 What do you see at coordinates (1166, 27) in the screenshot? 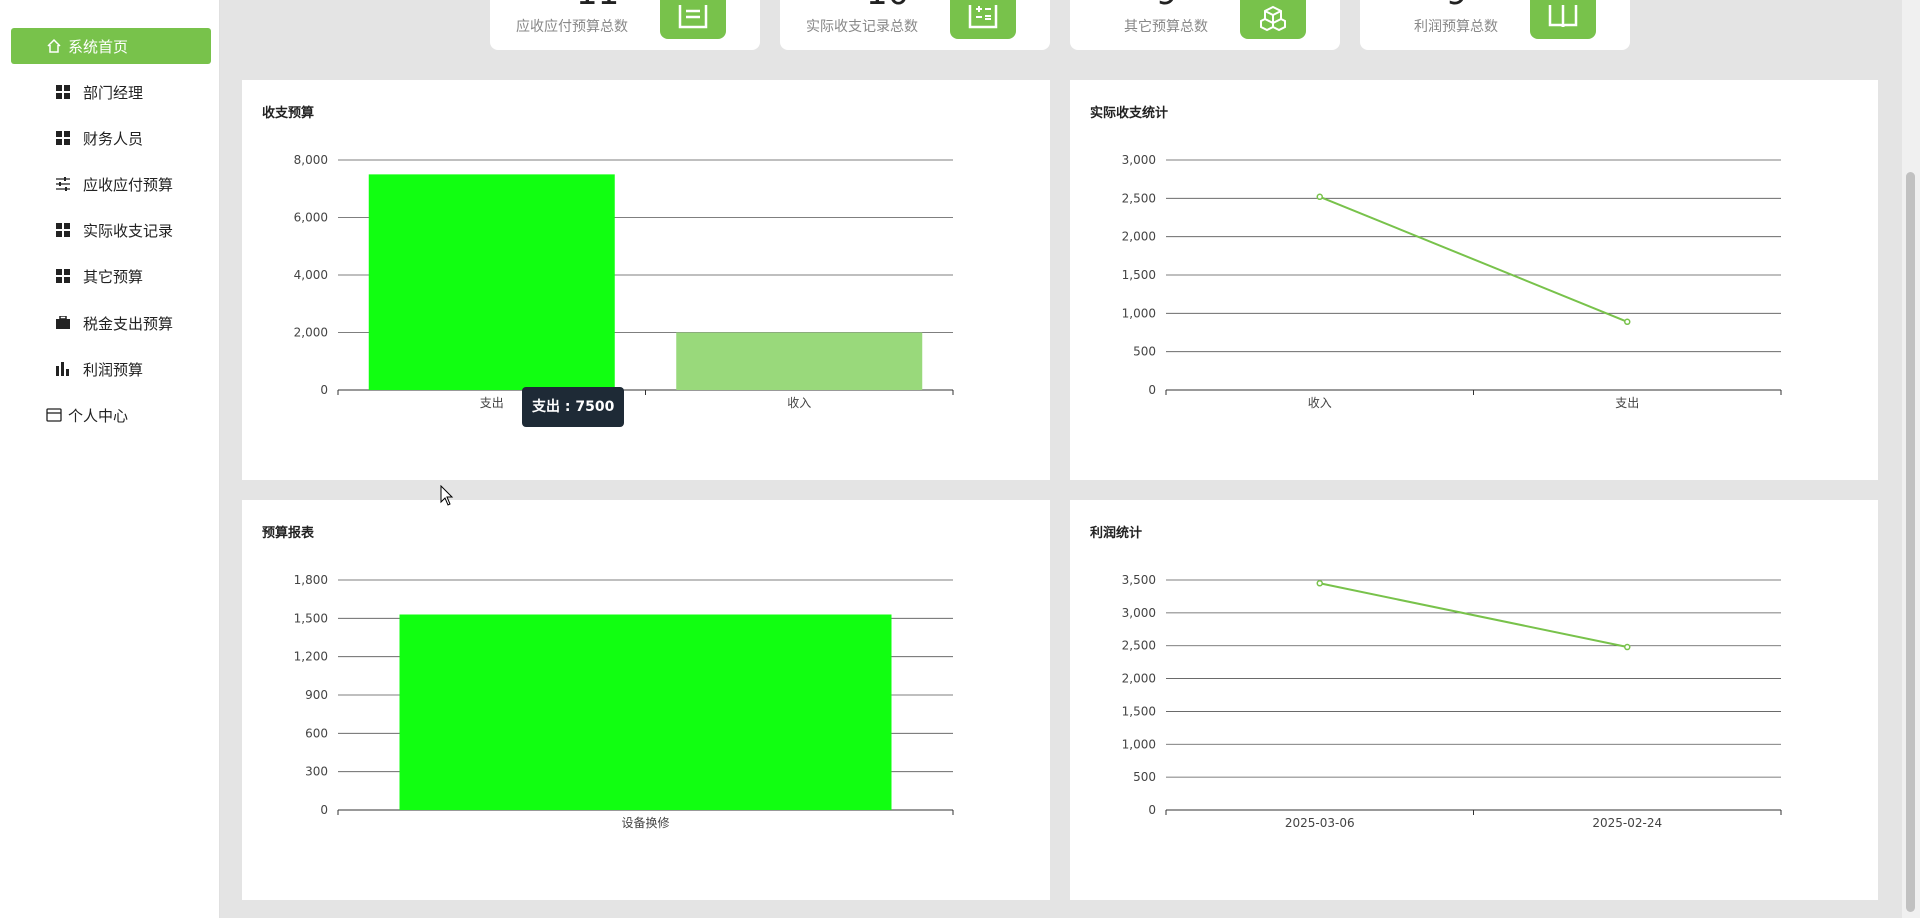
I see `stat-label: 其它预算总数` at bounding box center [1166, 27].